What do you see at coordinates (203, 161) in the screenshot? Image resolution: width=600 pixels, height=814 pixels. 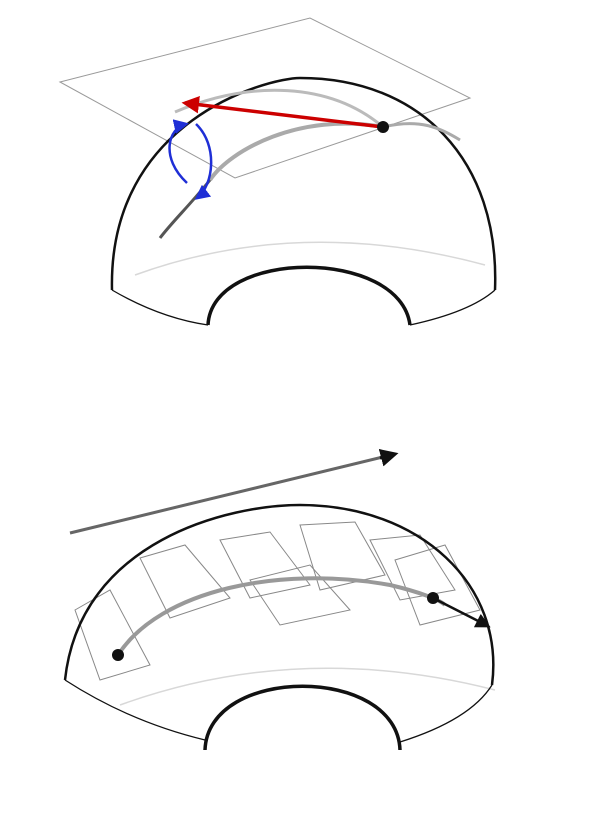 I see `exp-arrow` at bounding box center [203, 161].